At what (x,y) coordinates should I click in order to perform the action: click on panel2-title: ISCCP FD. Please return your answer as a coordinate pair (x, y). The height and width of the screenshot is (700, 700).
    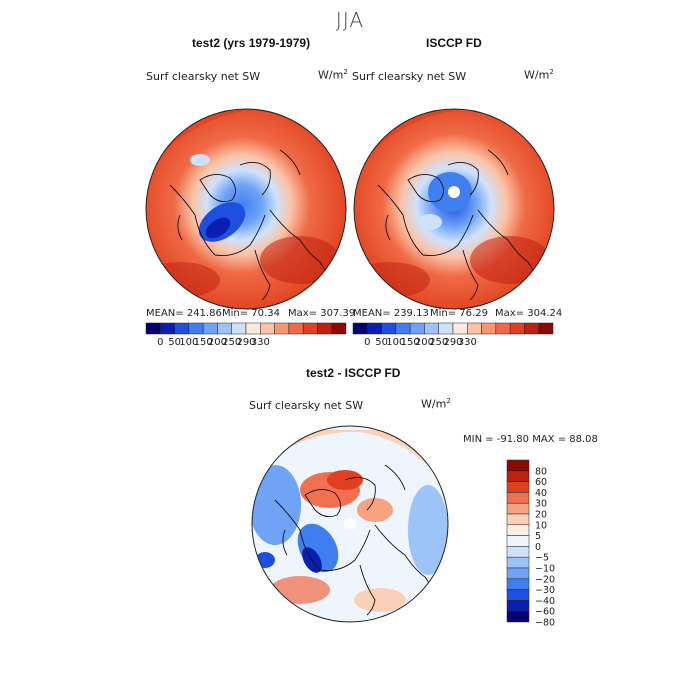
    Looking at the image, I should click on (454, 43).